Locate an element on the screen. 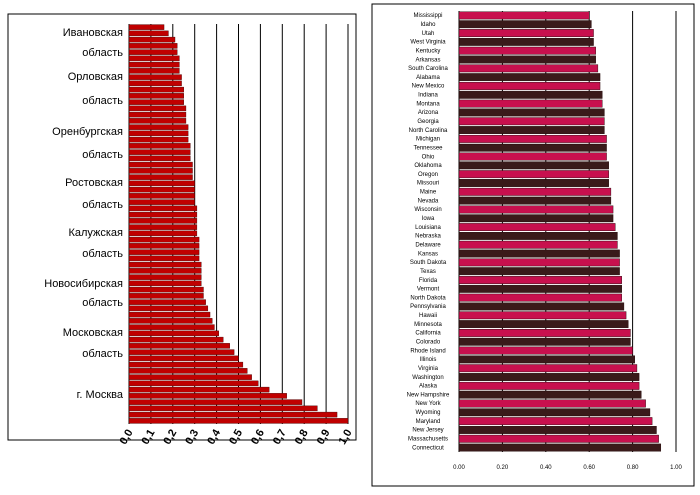  right-state-label: New Hampshire is located at coordinates (428, 395).